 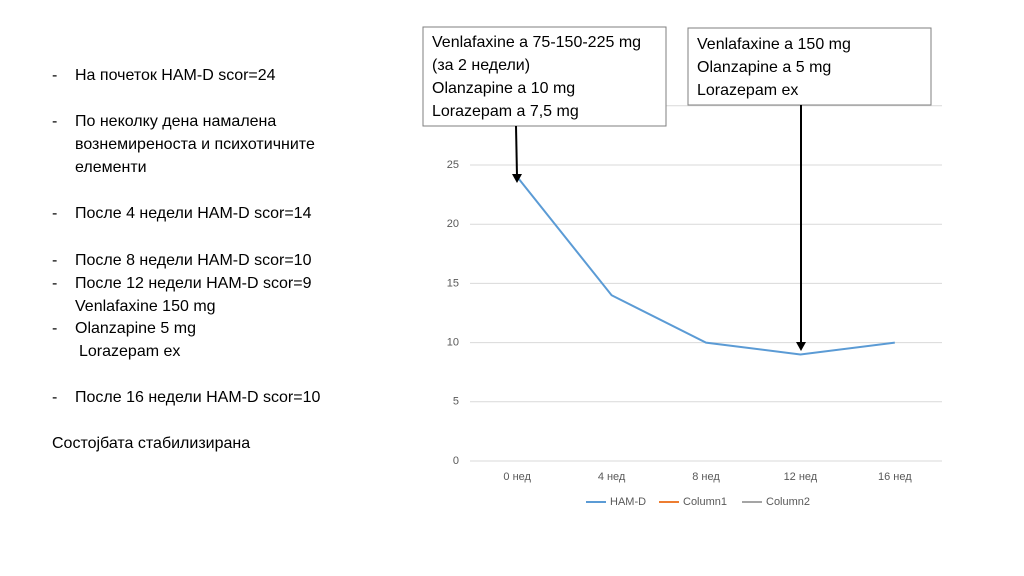 I want to click on annotation-text: Lorazepam ex, so click(x=747, y=90).